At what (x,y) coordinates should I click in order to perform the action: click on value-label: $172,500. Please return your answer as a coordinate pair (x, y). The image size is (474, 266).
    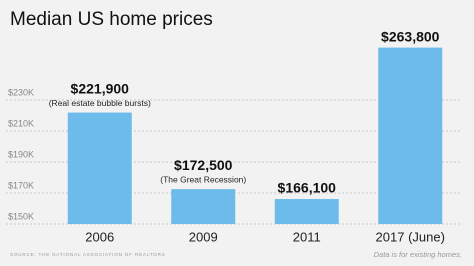
    Looking at the image, I should click on (203, 165).